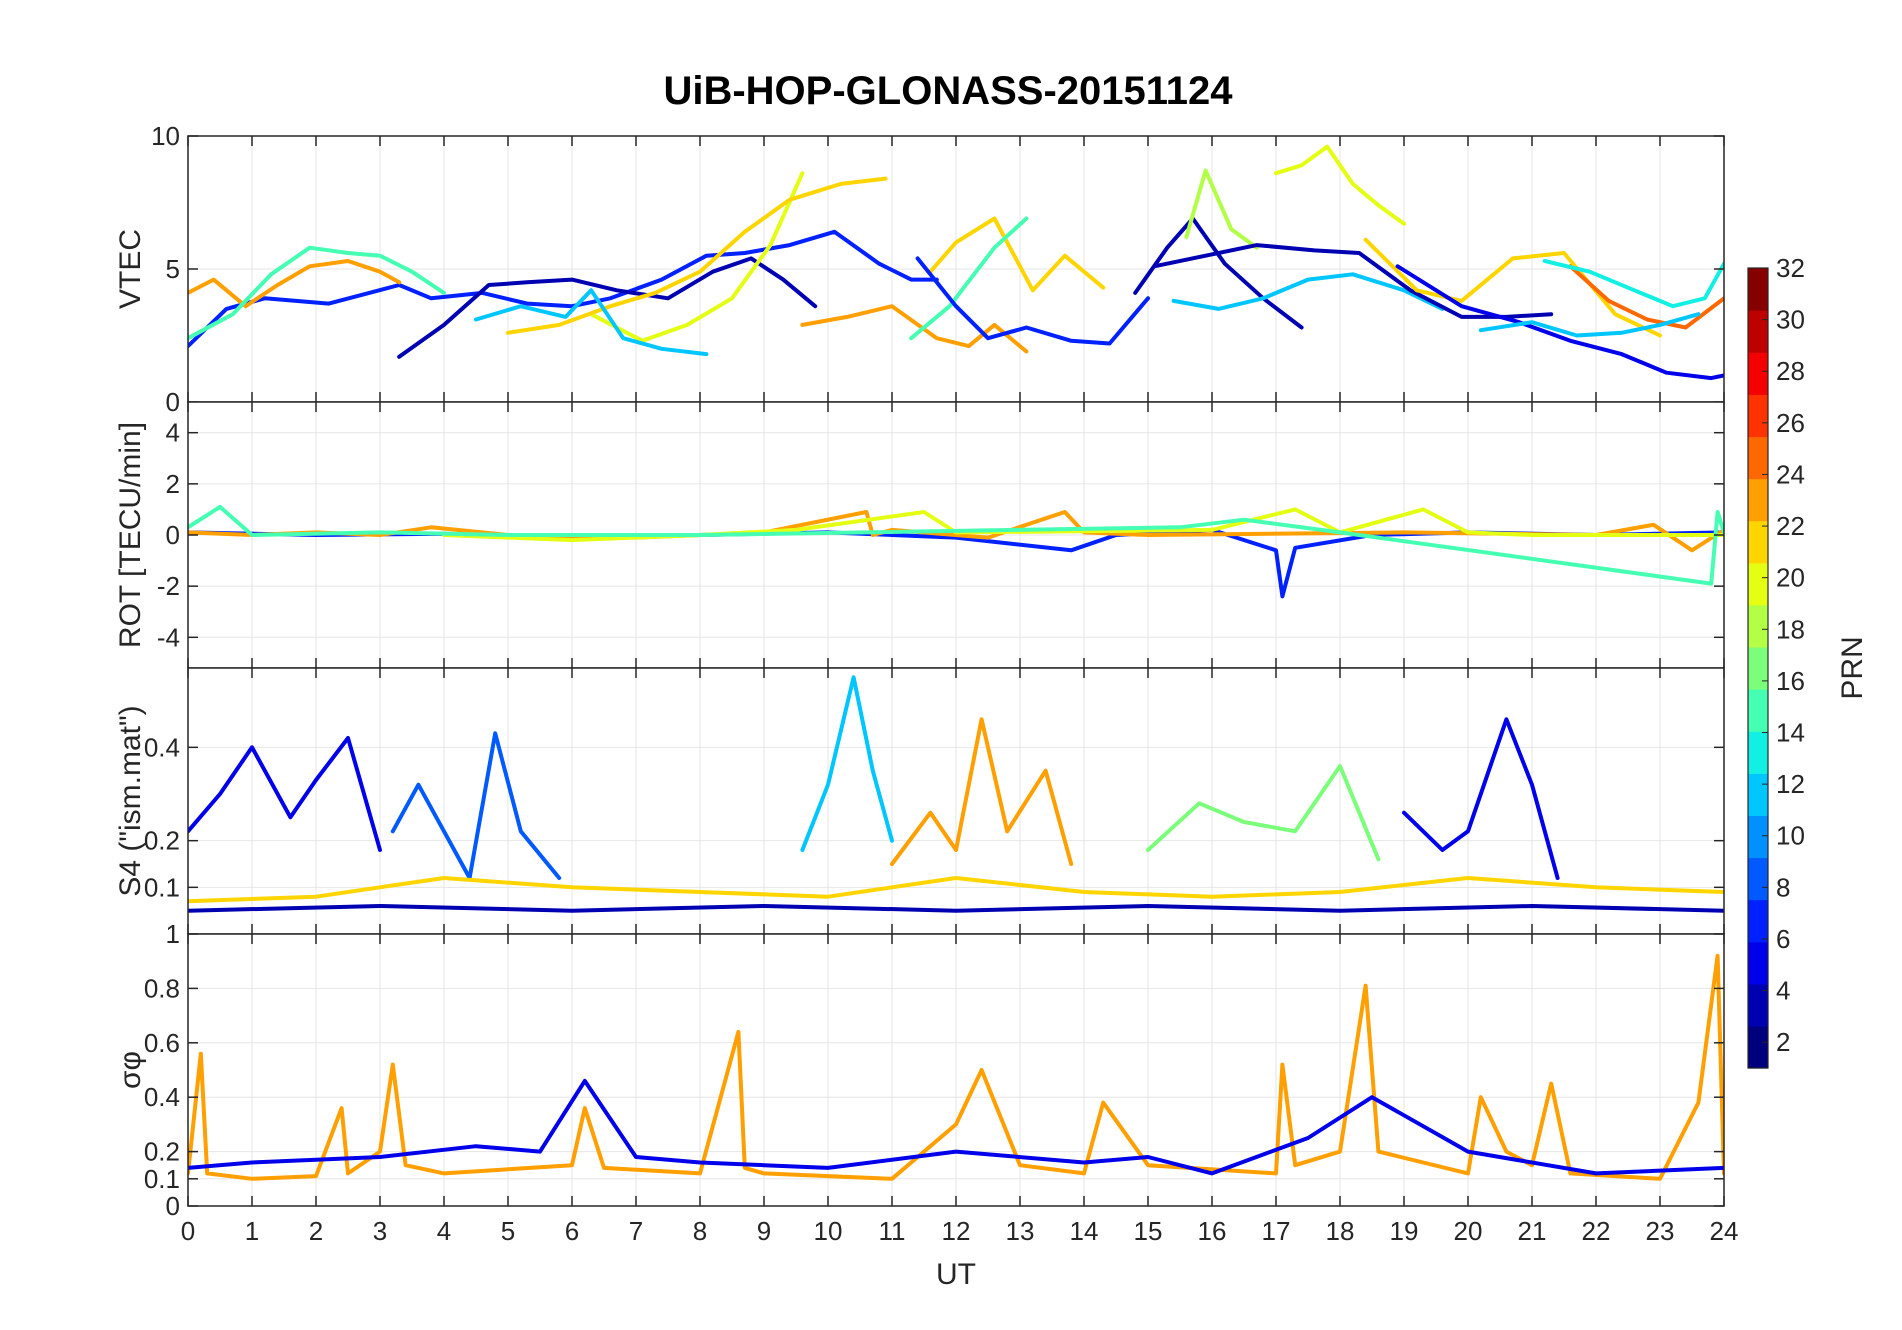 The height and width of the screenshot is (1330, 1902). What do you see at coordinates (444, 1231) in the screenshot?
I see `x-tick-label: 4` at bounding box center [444, 1231].